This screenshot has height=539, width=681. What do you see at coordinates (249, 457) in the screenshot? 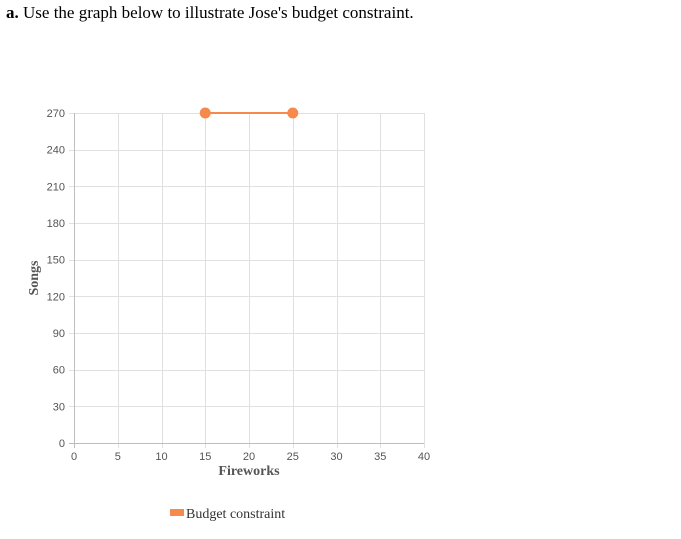
I see `x-tick-label: 20` at bounding box center [249, 457].